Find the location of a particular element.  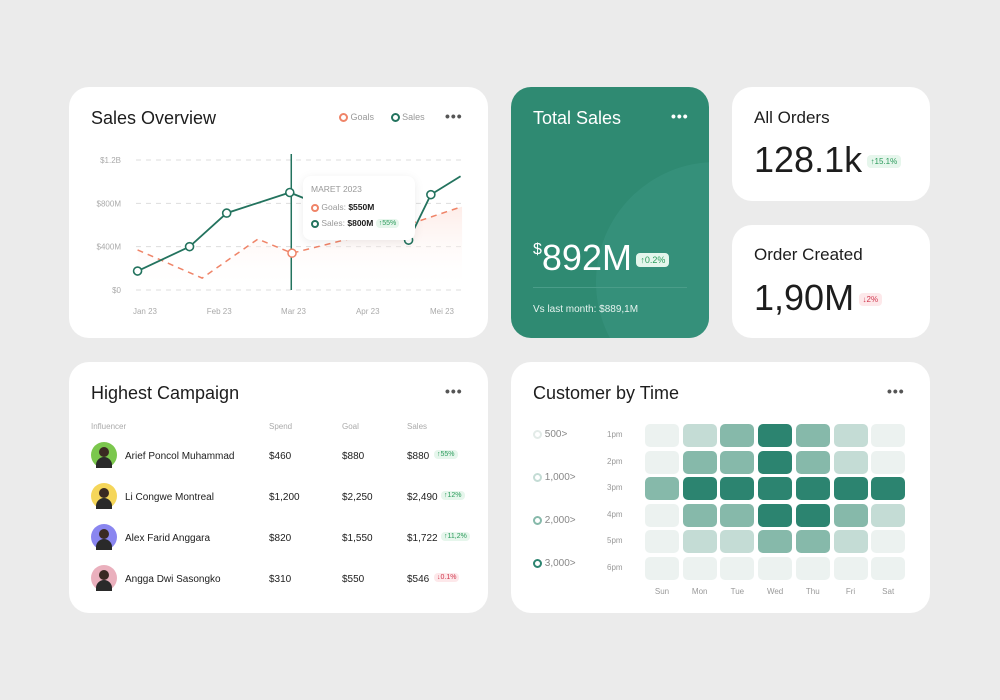

row-label: 4pm is located at coordinates (615, 514).